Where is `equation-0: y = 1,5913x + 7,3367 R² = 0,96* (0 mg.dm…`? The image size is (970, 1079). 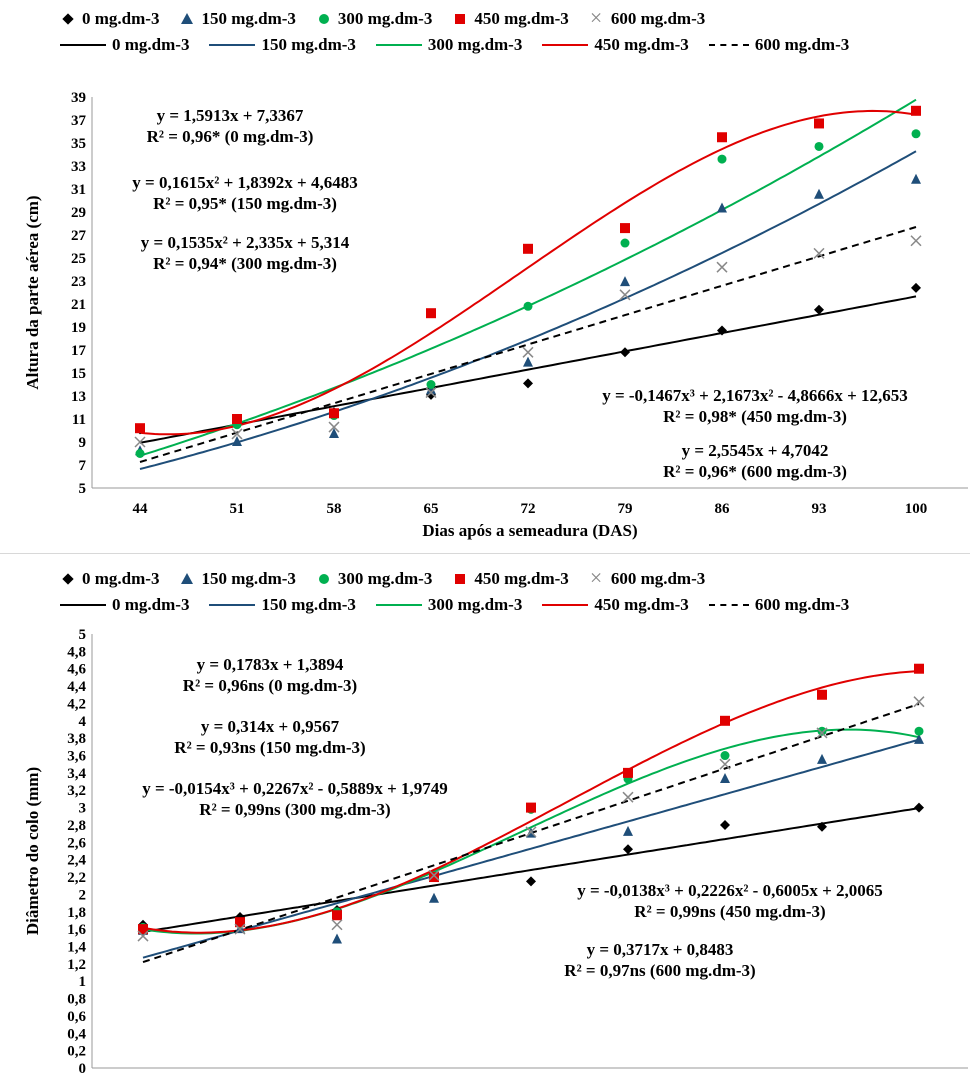 equation-0: y = 1,5913x + 7,3367 R² = 0,96* (0 mg.dm… is located at coordinates (230, 126).